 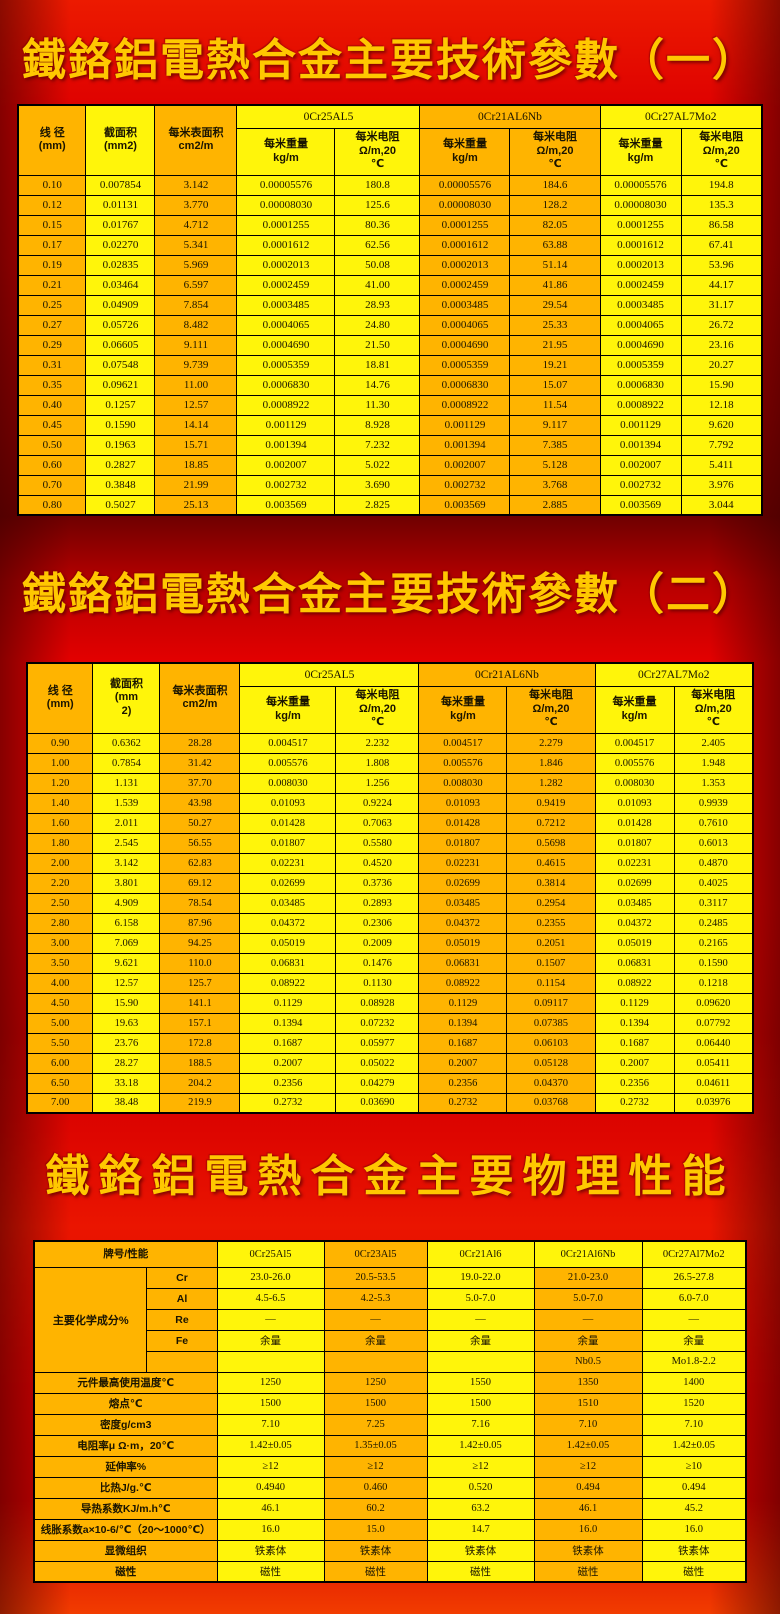 I want to click on table-cell: 0.3736, so click(x=377, y=883).